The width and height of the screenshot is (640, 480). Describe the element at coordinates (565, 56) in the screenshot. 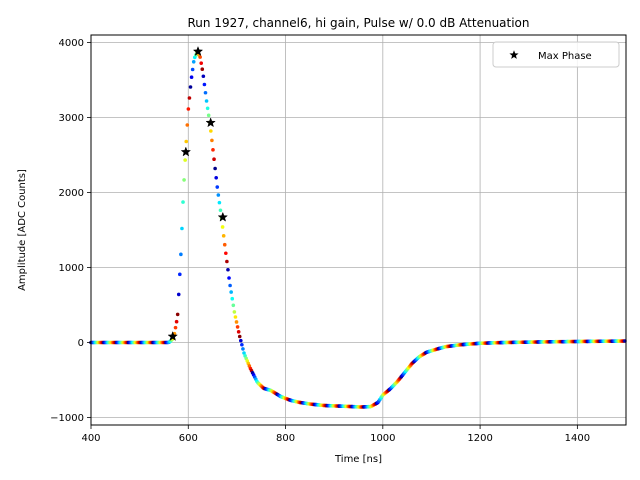

I see `legend-entry-max-phase: Max Phase` at that location.